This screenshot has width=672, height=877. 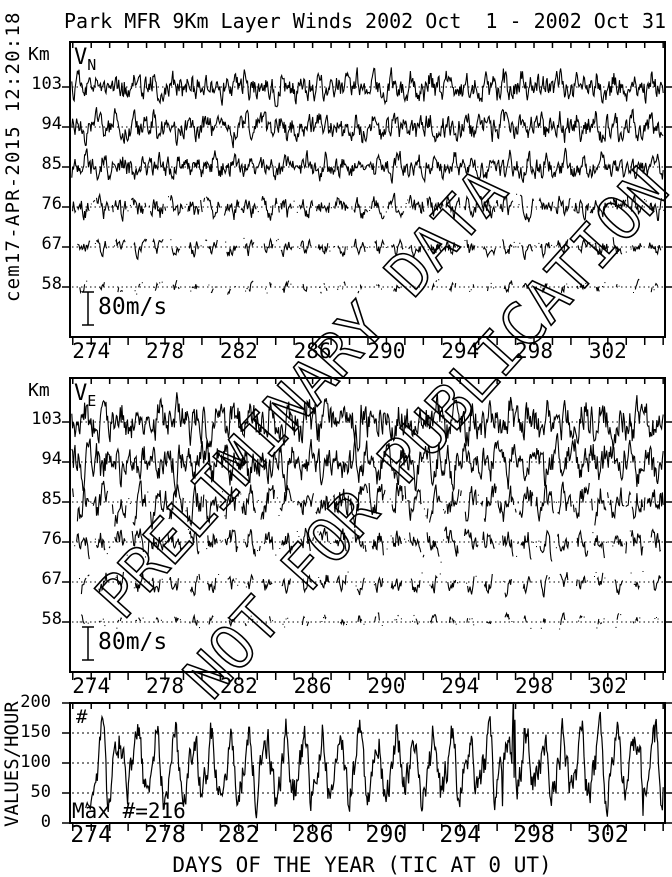 I want to click on panel-label-ve-sub: E, so click(x=92, y=401).